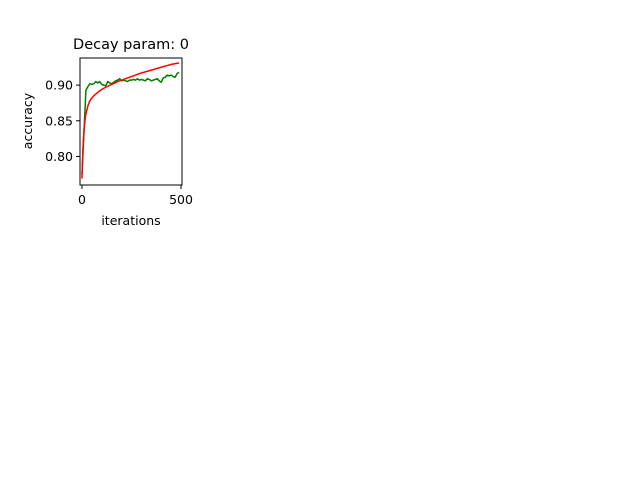 The height and width of the screenshot is (480, 640). I want to click on x-axis: 0 500, so click(135, 196).